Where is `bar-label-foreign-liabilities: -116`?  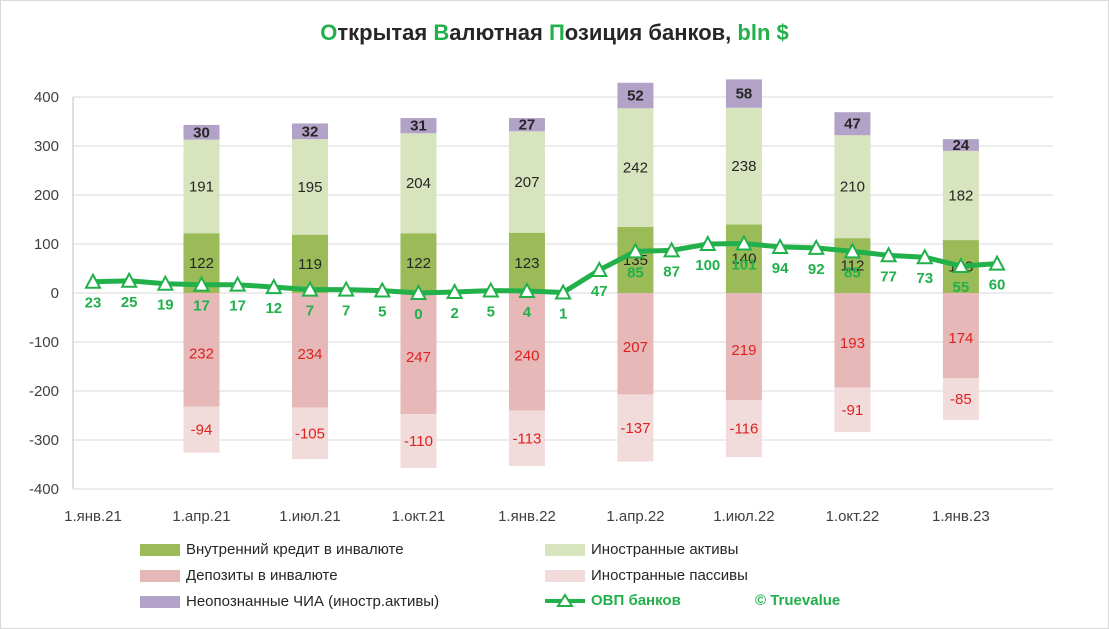
bar-label-foreign-liabilities: -116 is located at coordinates (743, 429).